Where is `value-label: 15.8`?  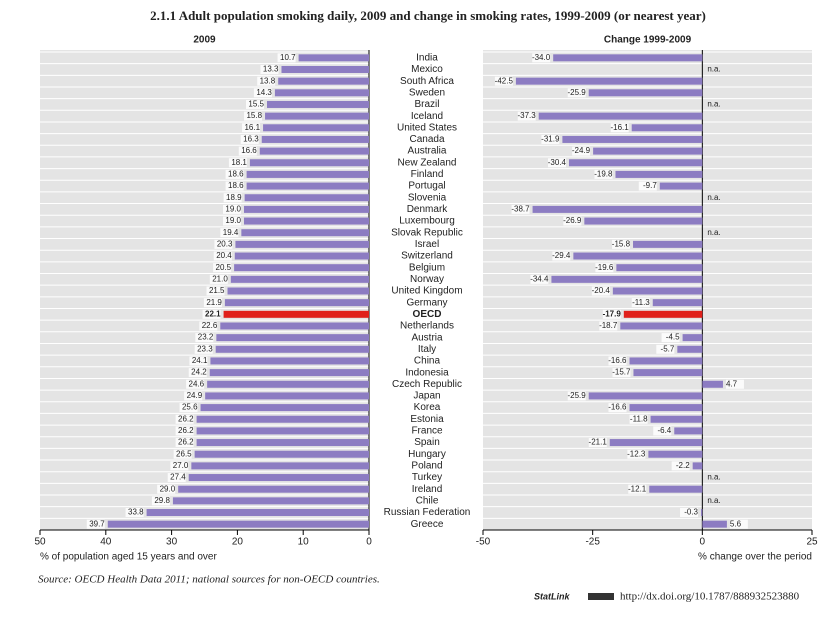 value-label: 15.8 is located at coordinates (254, 115).